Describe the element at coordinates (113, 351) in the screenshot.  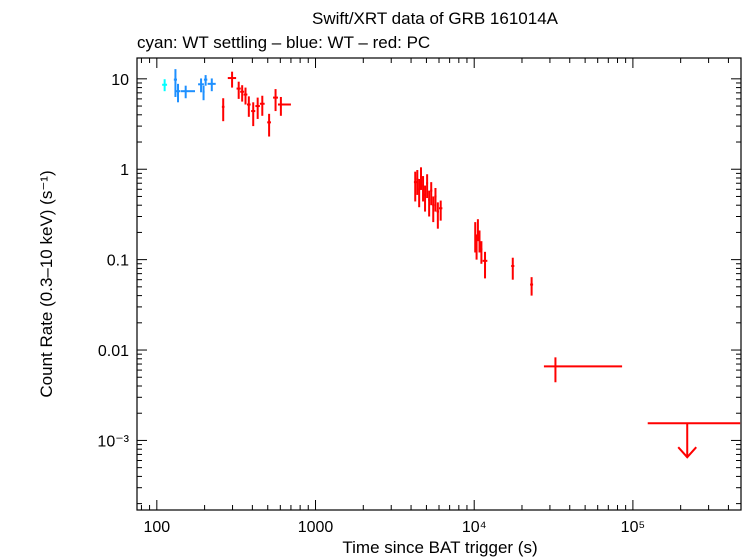
I see `y-tick-label: 0.01` at that location.